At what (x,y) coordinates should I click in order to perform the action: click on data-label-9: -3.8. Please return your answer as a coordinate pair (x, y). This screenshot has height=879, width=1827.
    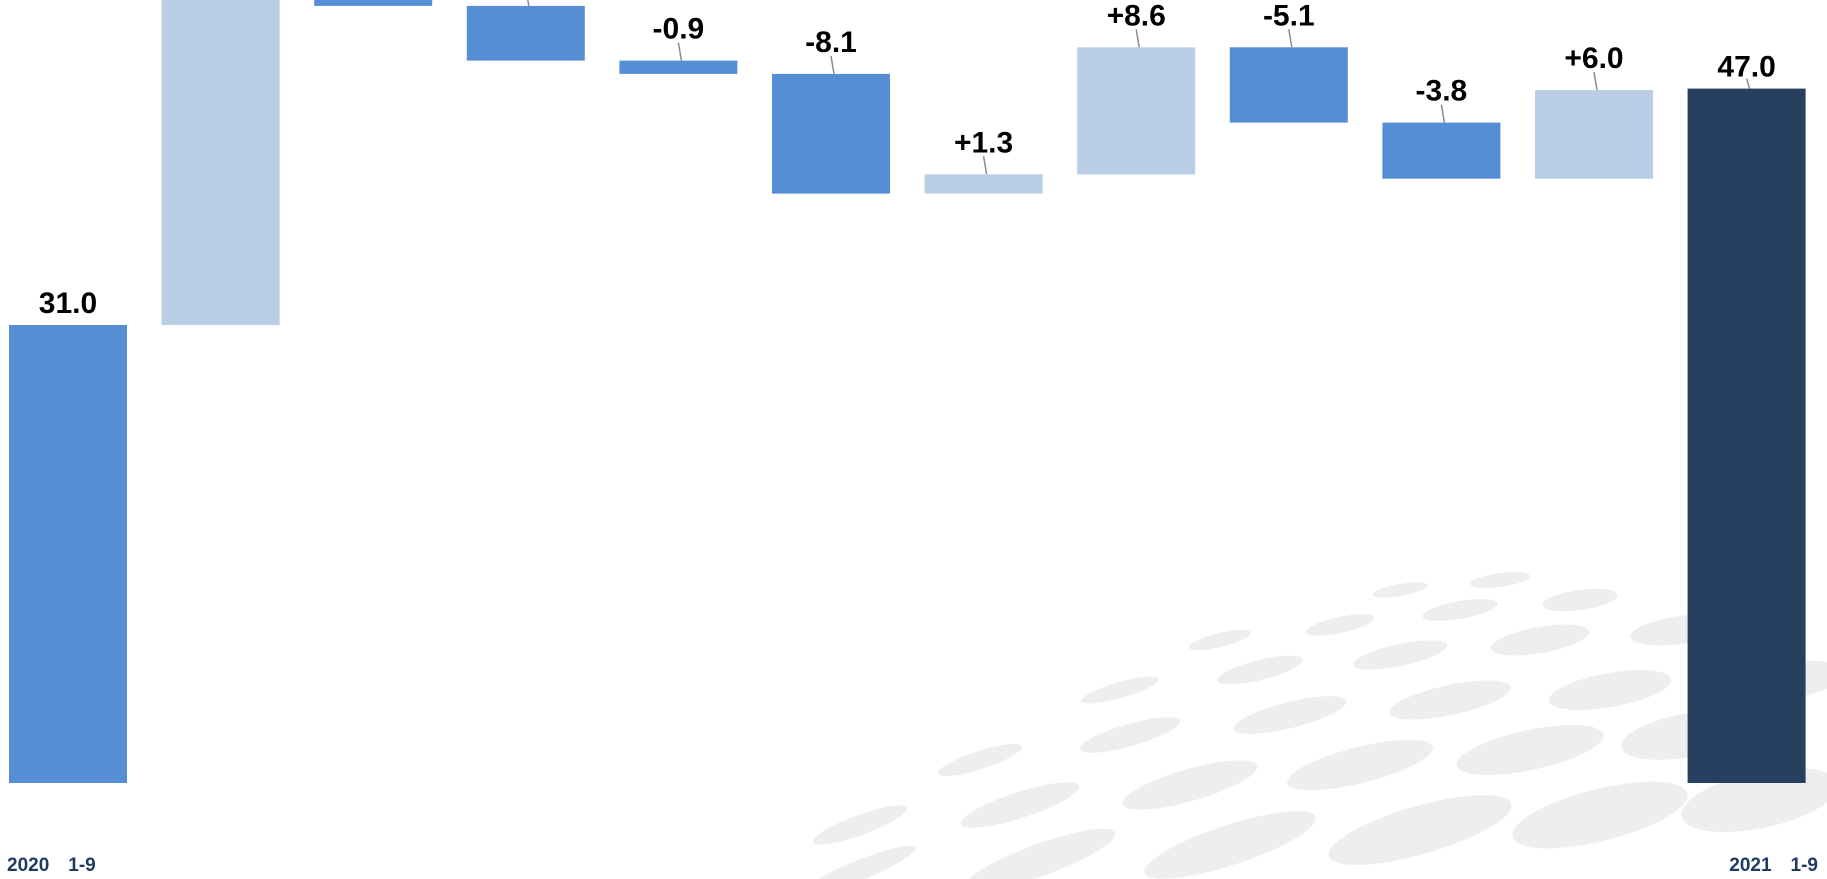
    Looking at the image, I should click on (1442, 91).